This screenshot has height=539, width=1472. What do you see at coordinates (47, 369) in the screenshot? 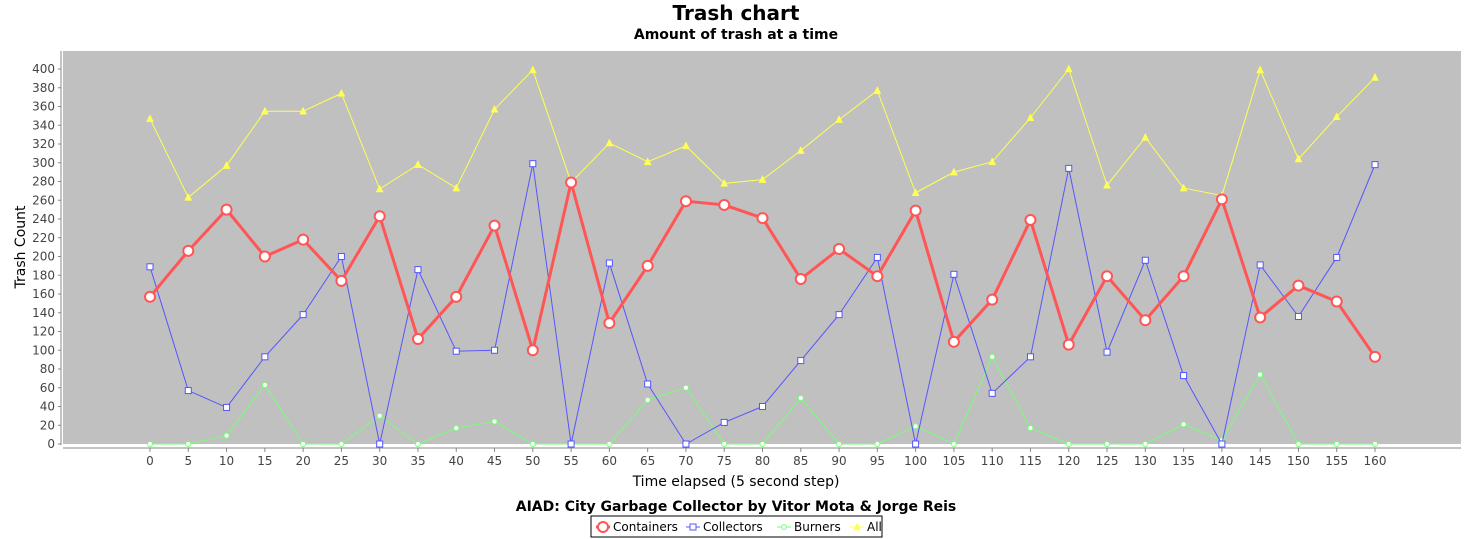
I see `y-tick-label: 80` at bounding box center [47, 369].